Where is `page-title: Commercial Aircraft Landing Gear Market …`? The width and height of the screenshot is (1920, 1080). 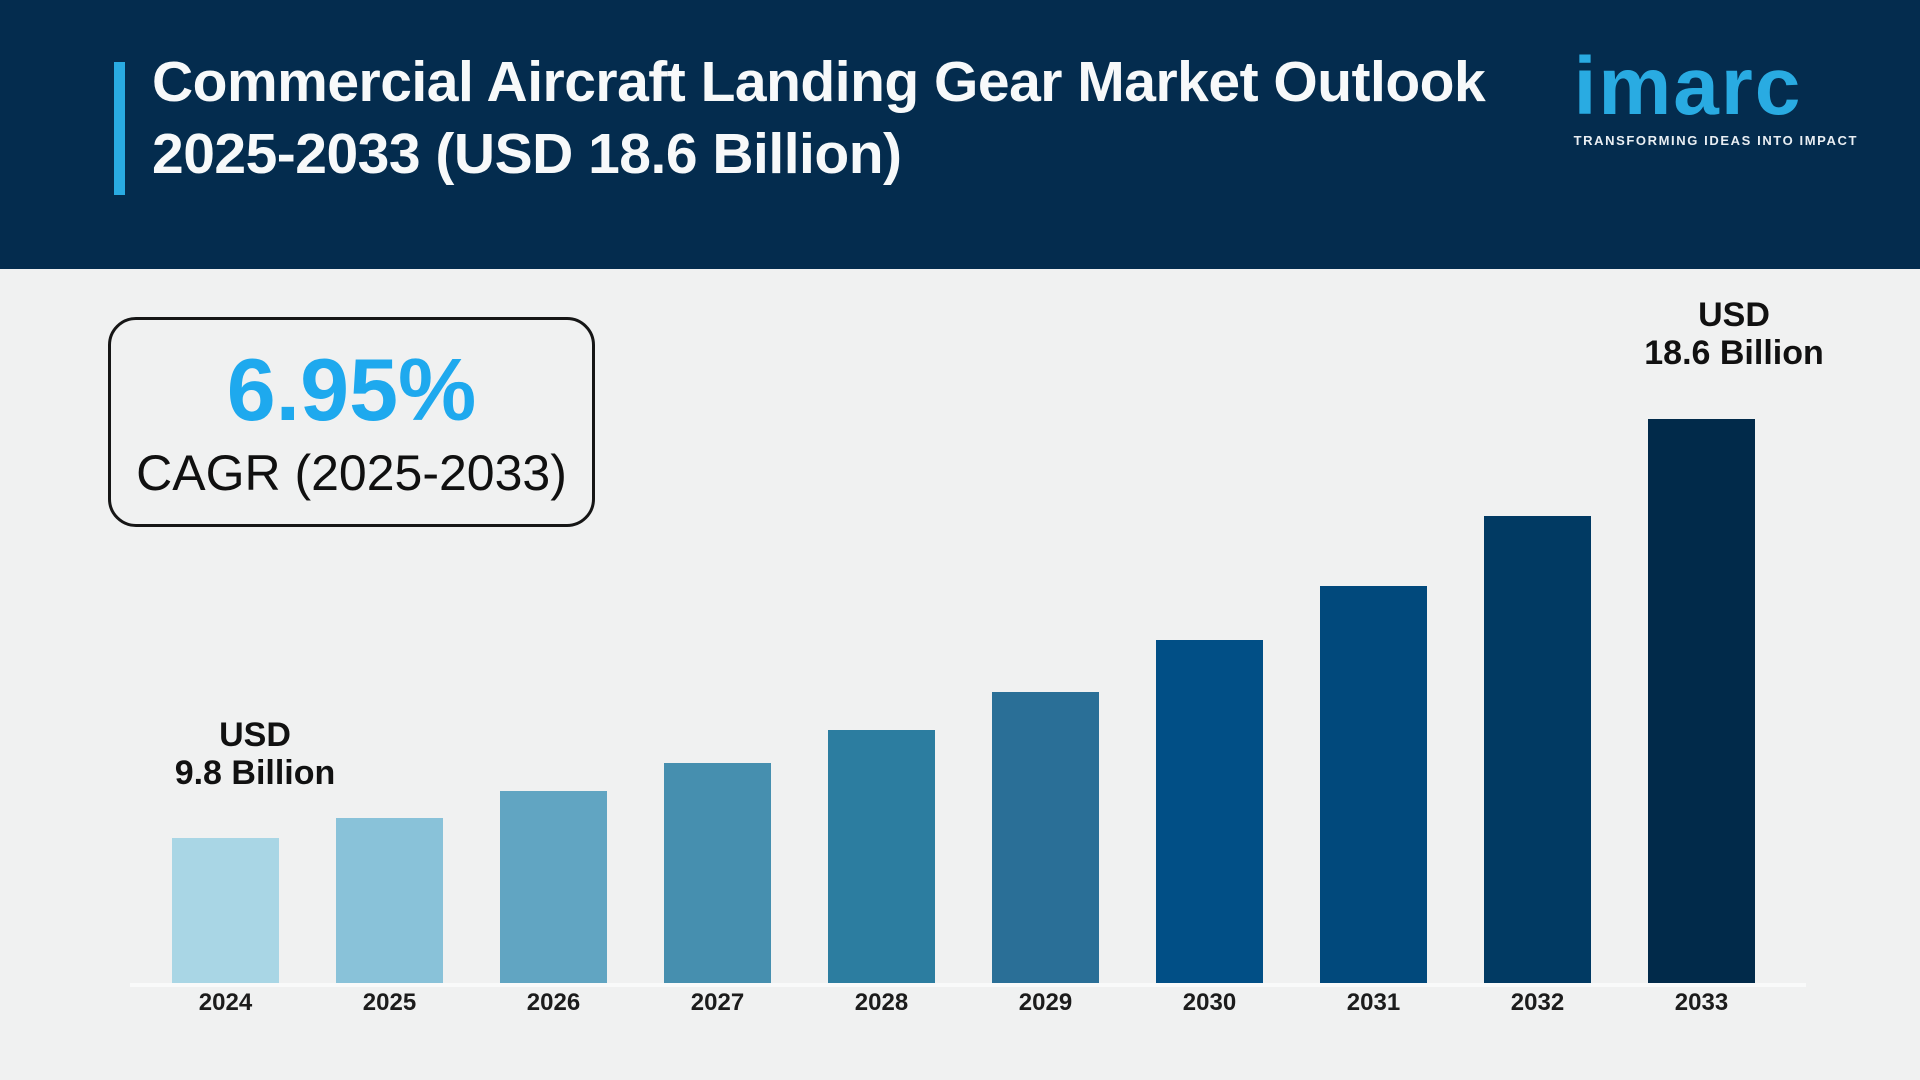
page-title: Commercial Aircraft Landing Gear Market … is located at coordinates (862, 118).